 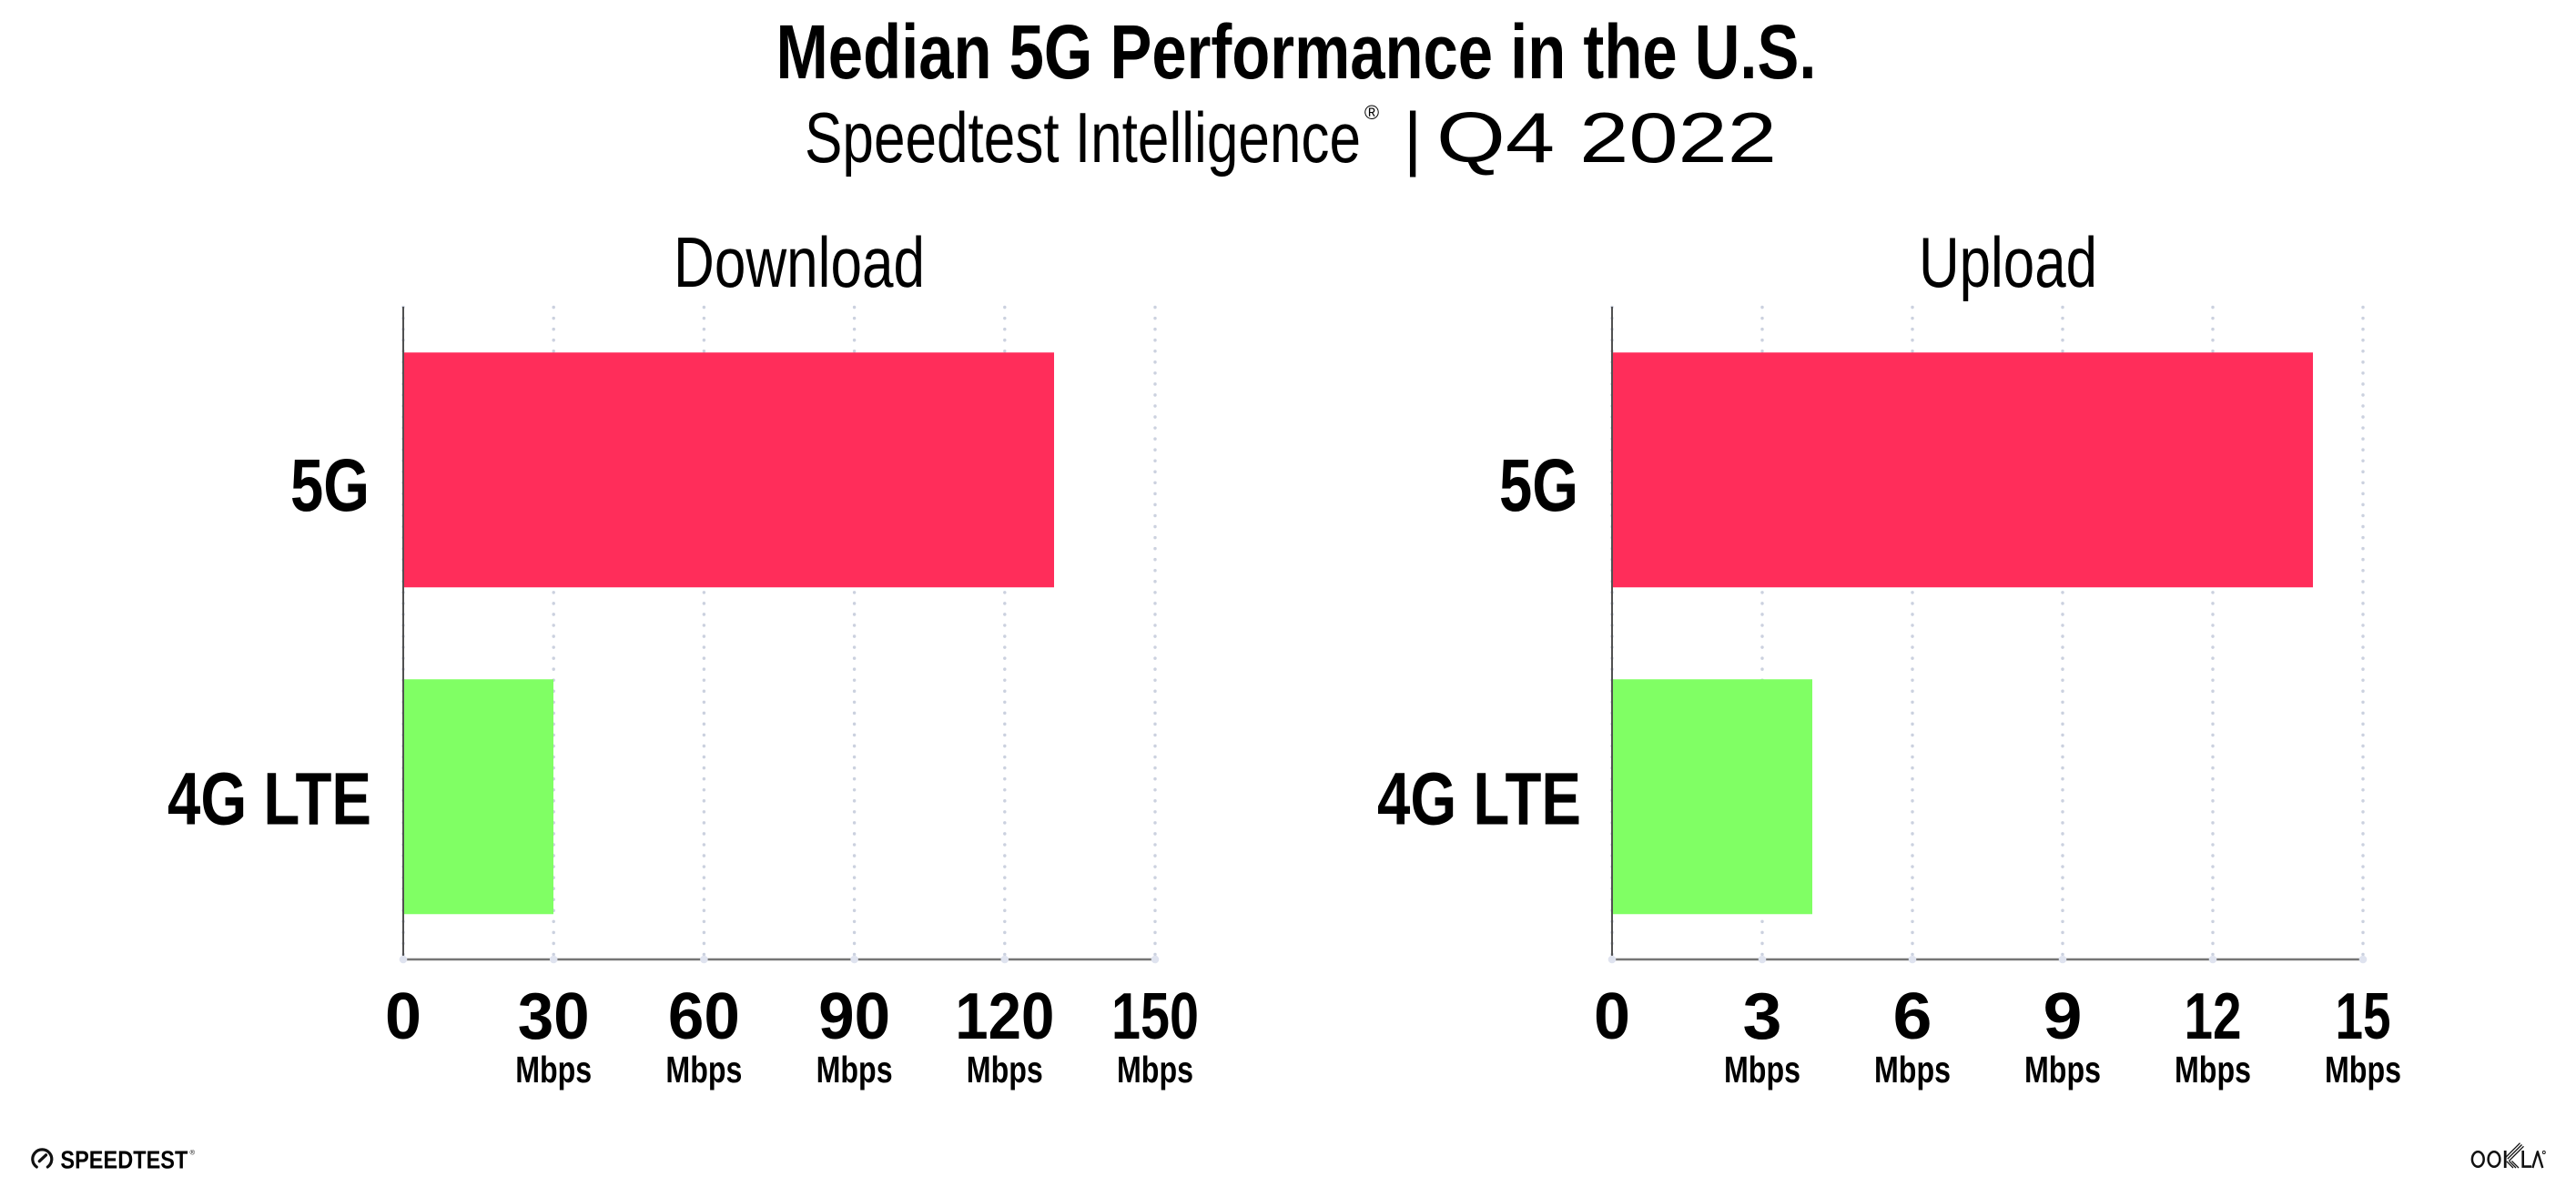 I want to click on svg-text: 30, so click(x=554, y=1016).